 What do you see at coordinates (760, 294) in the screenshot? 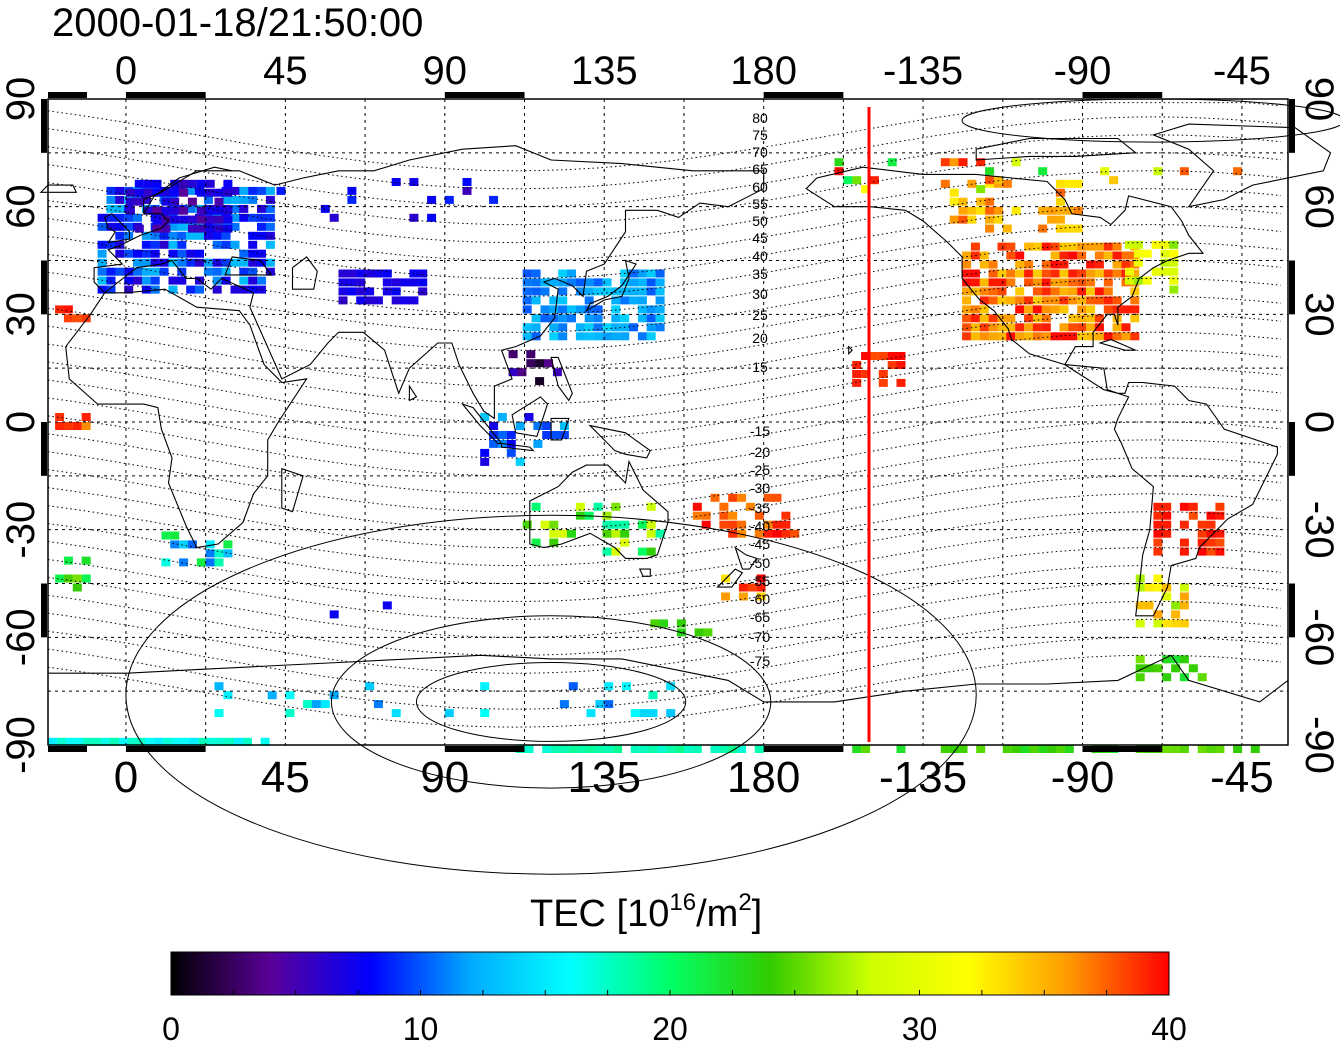
I see `magnetic-latitude-label: 30` at bounding box center [760, 294].